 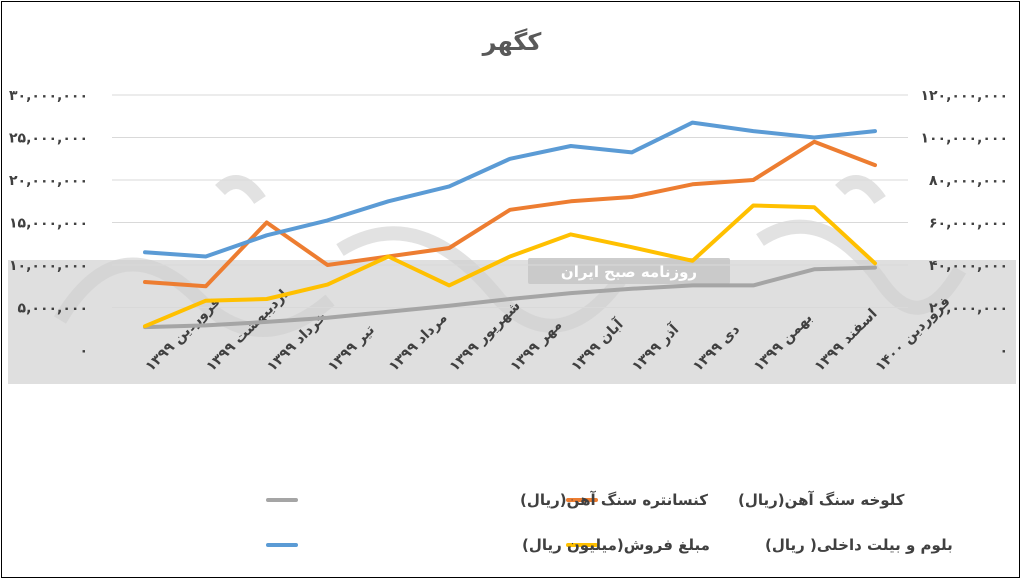 What do you see at coordinates (1003, 351) in the screenshot?
I see `right-tick-label: ۰` at bounding box center [1003, 351].